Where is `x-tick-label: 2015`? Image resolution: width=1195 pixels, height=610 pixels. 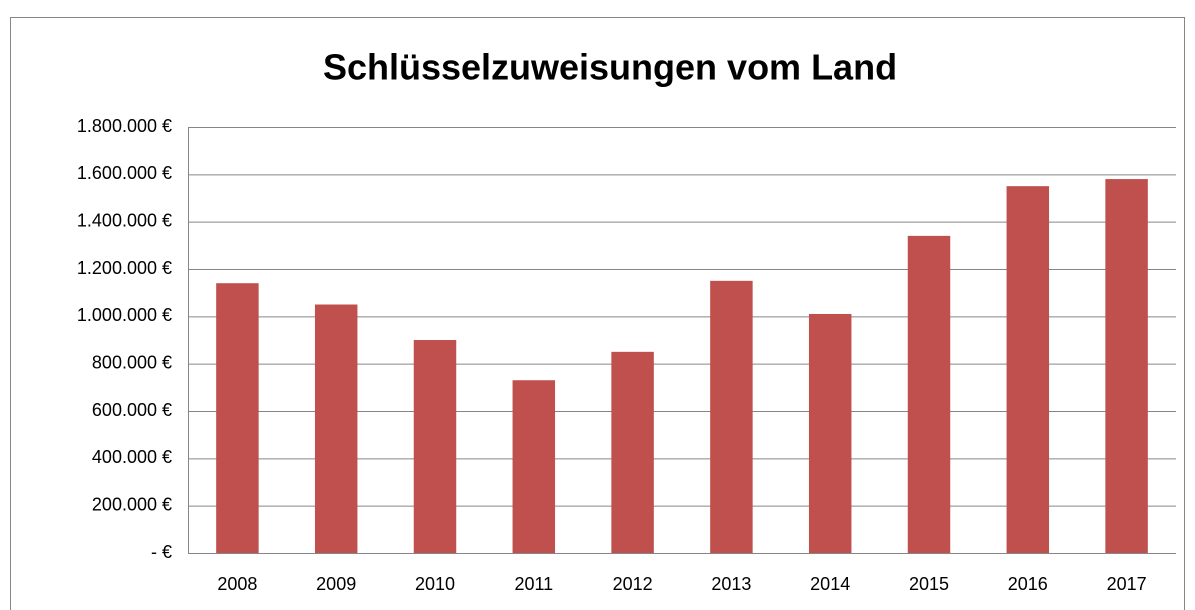
x-tick-label: 2015 is located at coordinates (929, 584).